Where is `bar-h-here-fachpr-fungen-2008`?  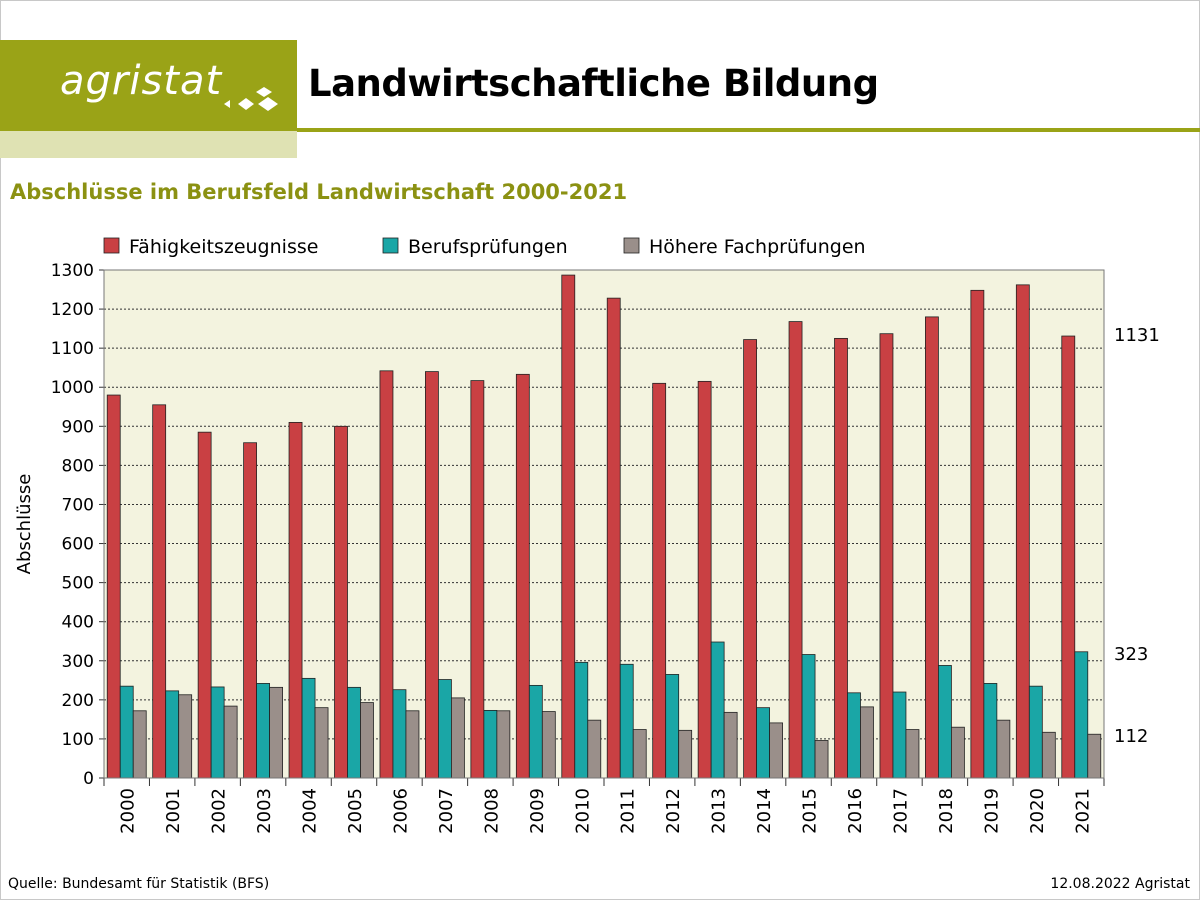
bar-h-here-fachpr-fungen-2008 is located at coordinates (503, 744).